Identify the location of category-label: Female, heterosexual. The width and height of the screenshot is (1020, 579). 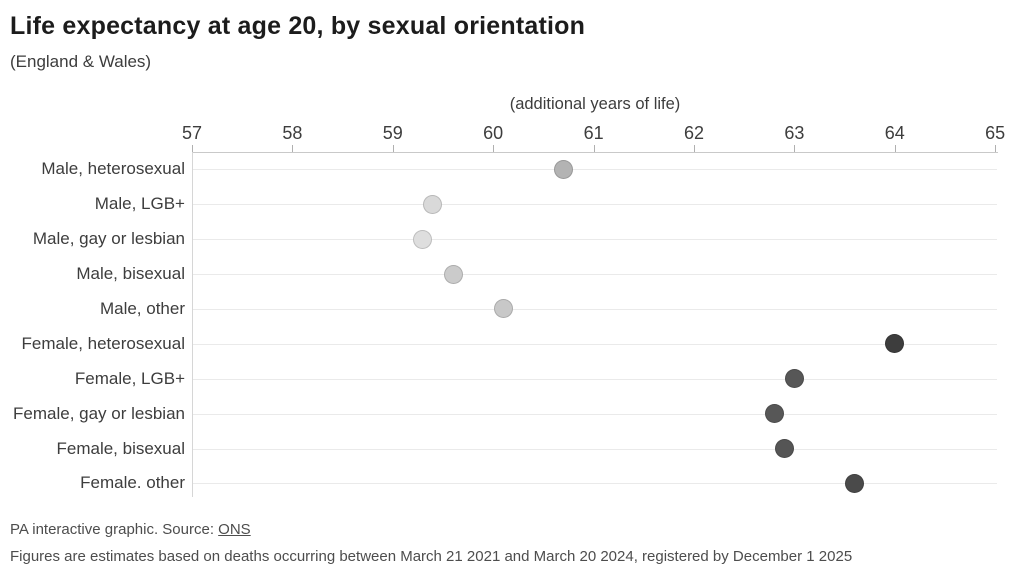
(103, 343).